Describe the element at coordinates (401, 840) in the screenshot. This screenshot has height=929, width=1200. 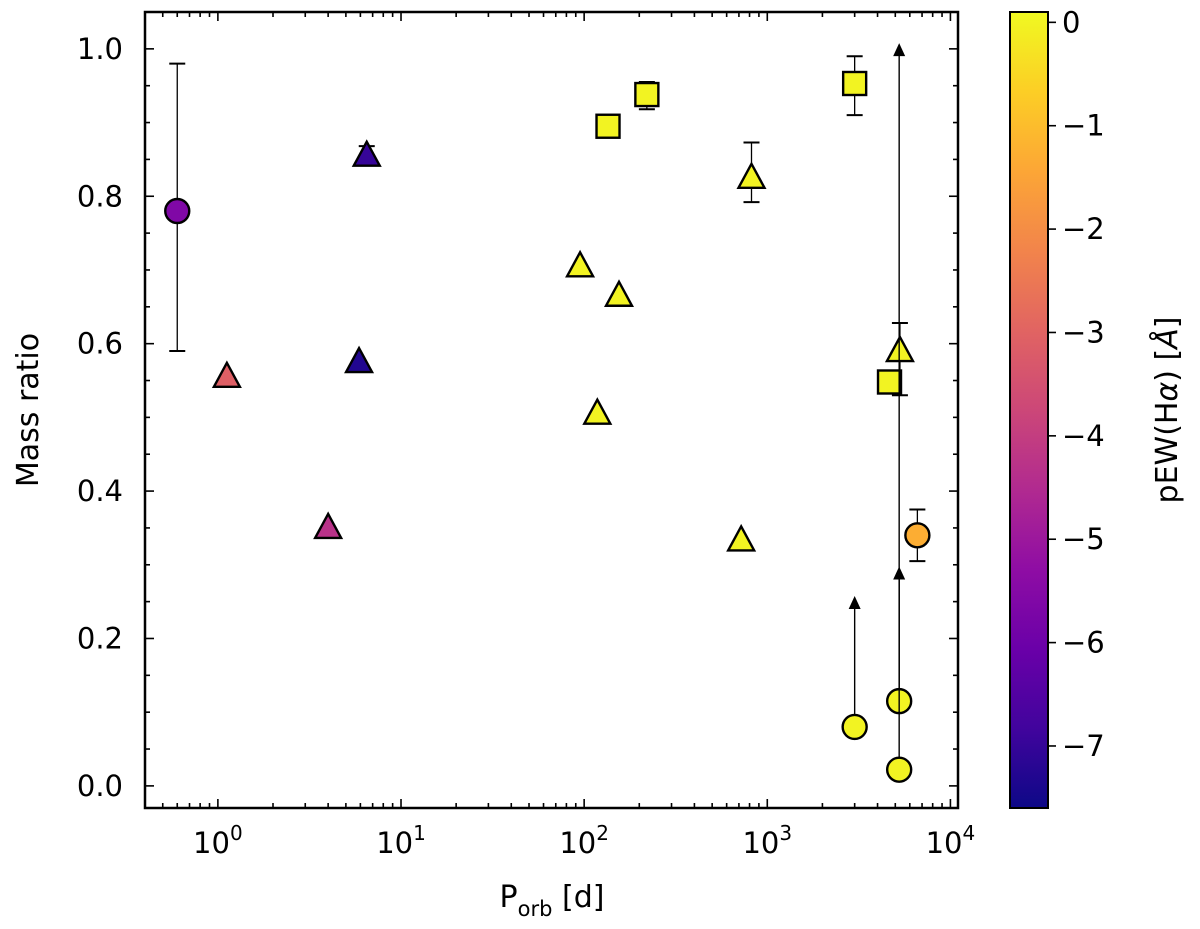
I see `x-tick-label: 10¹` at that location.